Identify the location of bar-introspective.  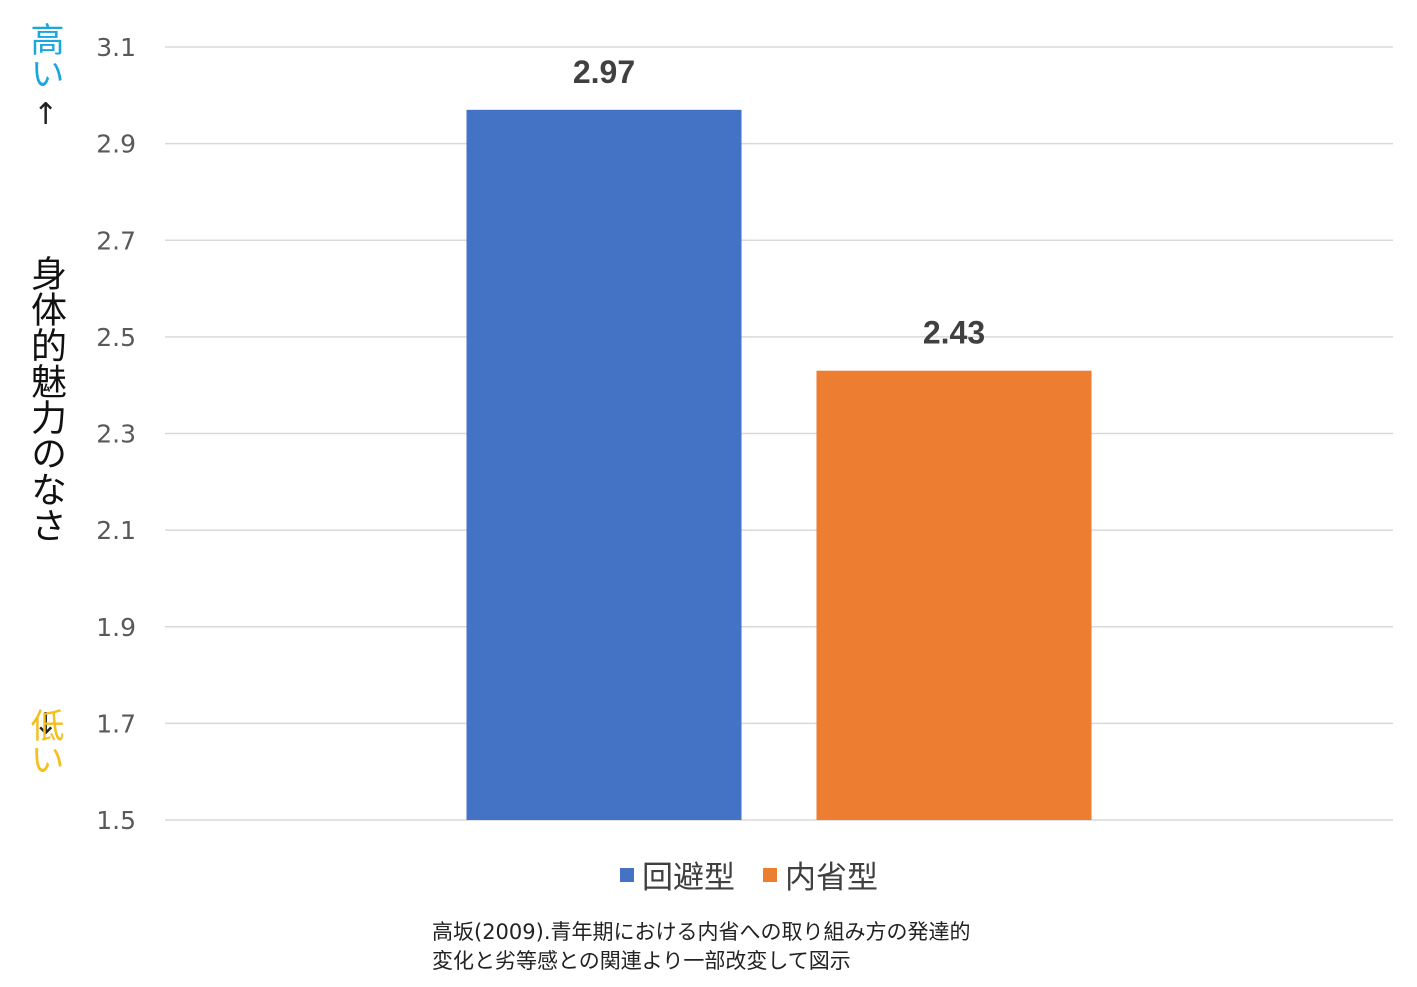
(954, 595).